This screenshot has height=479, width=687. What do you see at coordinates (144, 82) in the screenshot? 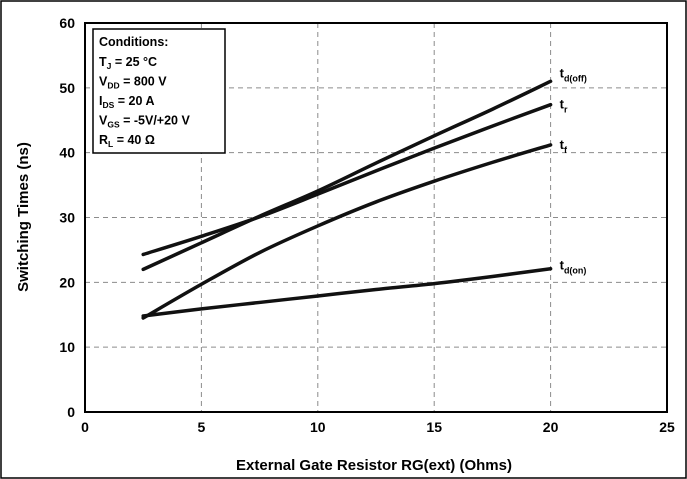
I see `condition-value: = 800 V` at bounding box center [144, 82].